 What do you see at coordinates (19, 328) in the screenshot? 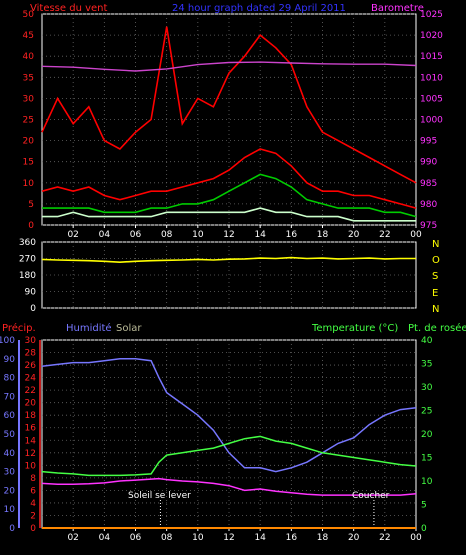
I see `precip-label: Précip.` at bounding box center [19, 328].